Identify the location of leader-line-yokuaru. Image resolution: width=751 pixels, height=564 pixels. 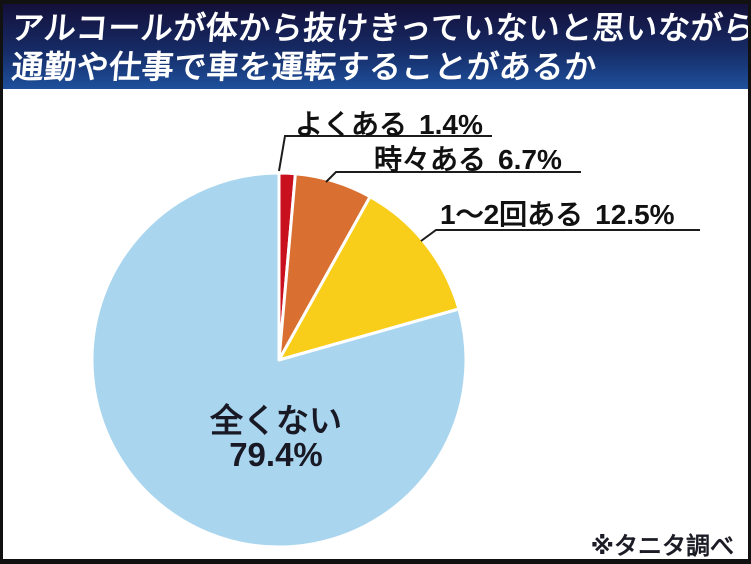
(385, 153).